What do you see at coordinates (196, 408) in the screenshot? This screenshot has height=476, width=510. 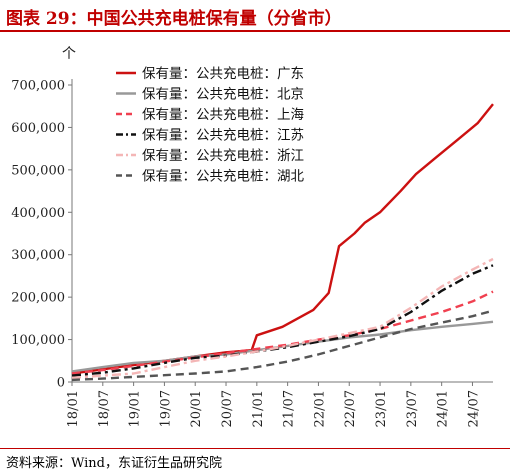 I see `x-tick-label: 20/01` at bounding box center [196, 408].